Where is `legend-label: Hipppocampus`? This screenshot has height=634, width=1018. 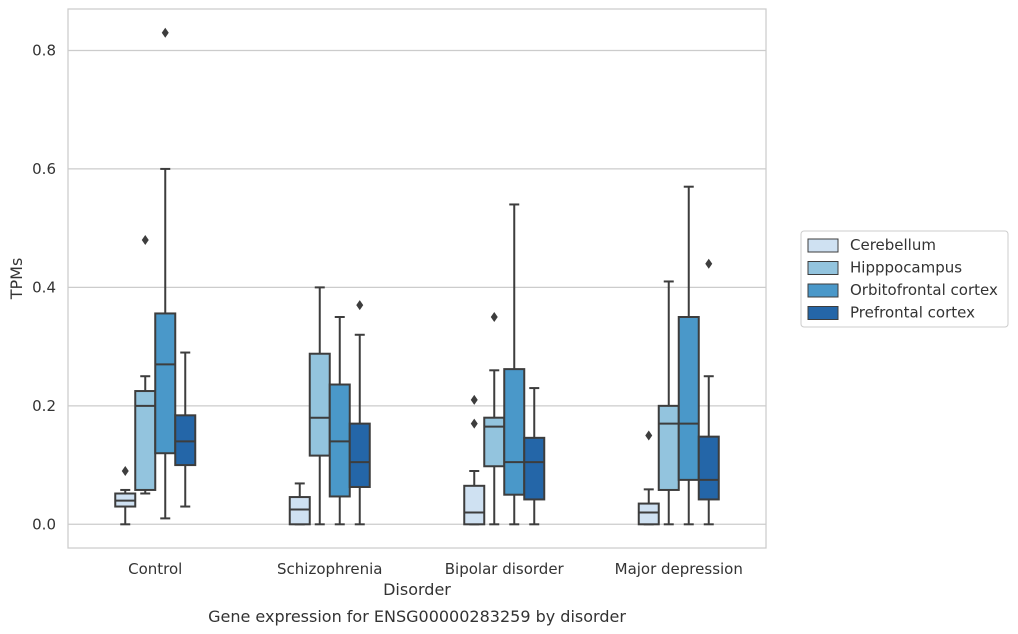
legend-label: Hipppocampus is located at coordinates (906, 268).